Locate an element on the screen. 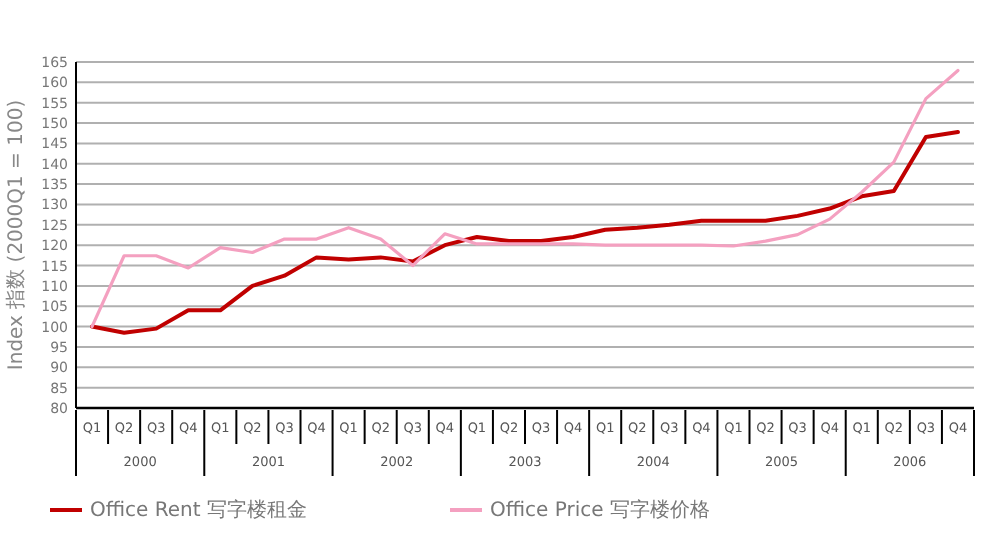 The height and width of the screenshot is (550, 1000). legend-label: Office Rent 写字楼租金 is located at coordinates (198, 510).